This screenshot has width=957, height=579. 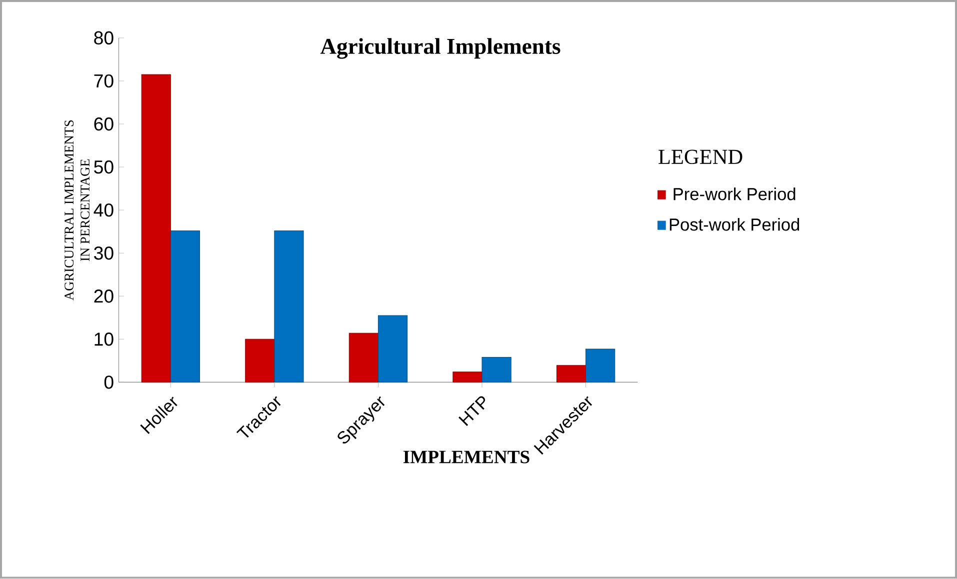 What do you see at coordinates (104, 38) in the screenshot?
I see `y-tick-label: 80` at bounding box center [104, 38].